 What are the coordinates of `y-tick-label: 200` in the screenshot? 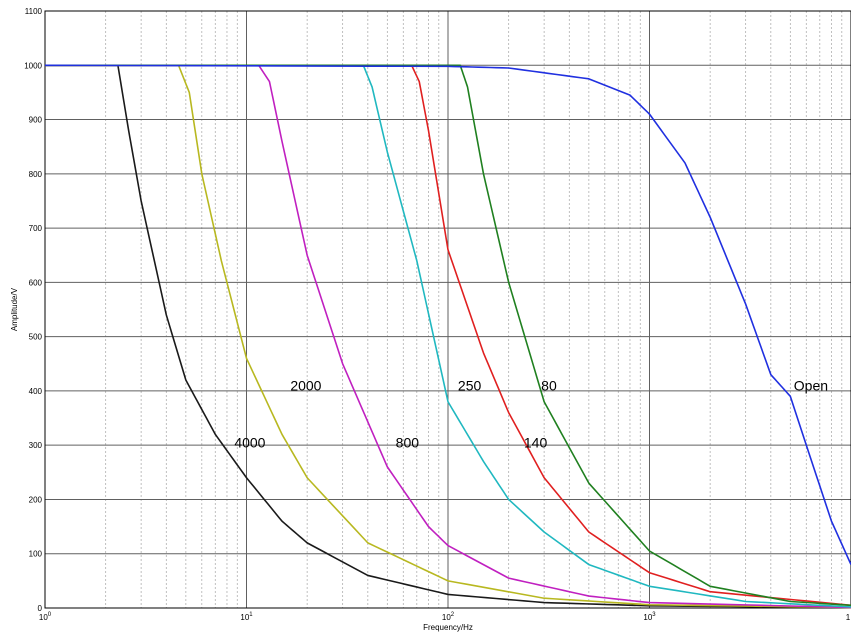 It's located at (36, 499).